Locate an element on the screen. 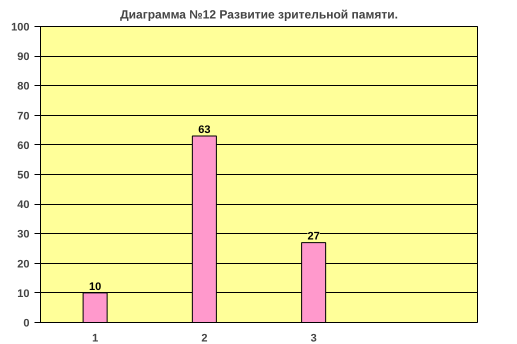 The width and height of the screenshot is (517, 344). y-tick-label: 100 is located at coordinates (20, 28).